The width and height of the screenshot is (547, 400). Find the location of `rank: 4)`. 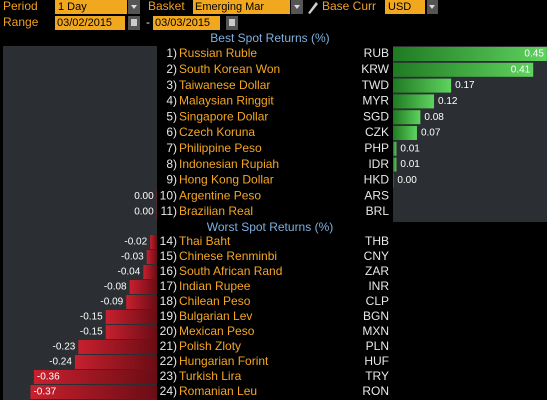

rank: 4) is located at coordinates (171, 101).